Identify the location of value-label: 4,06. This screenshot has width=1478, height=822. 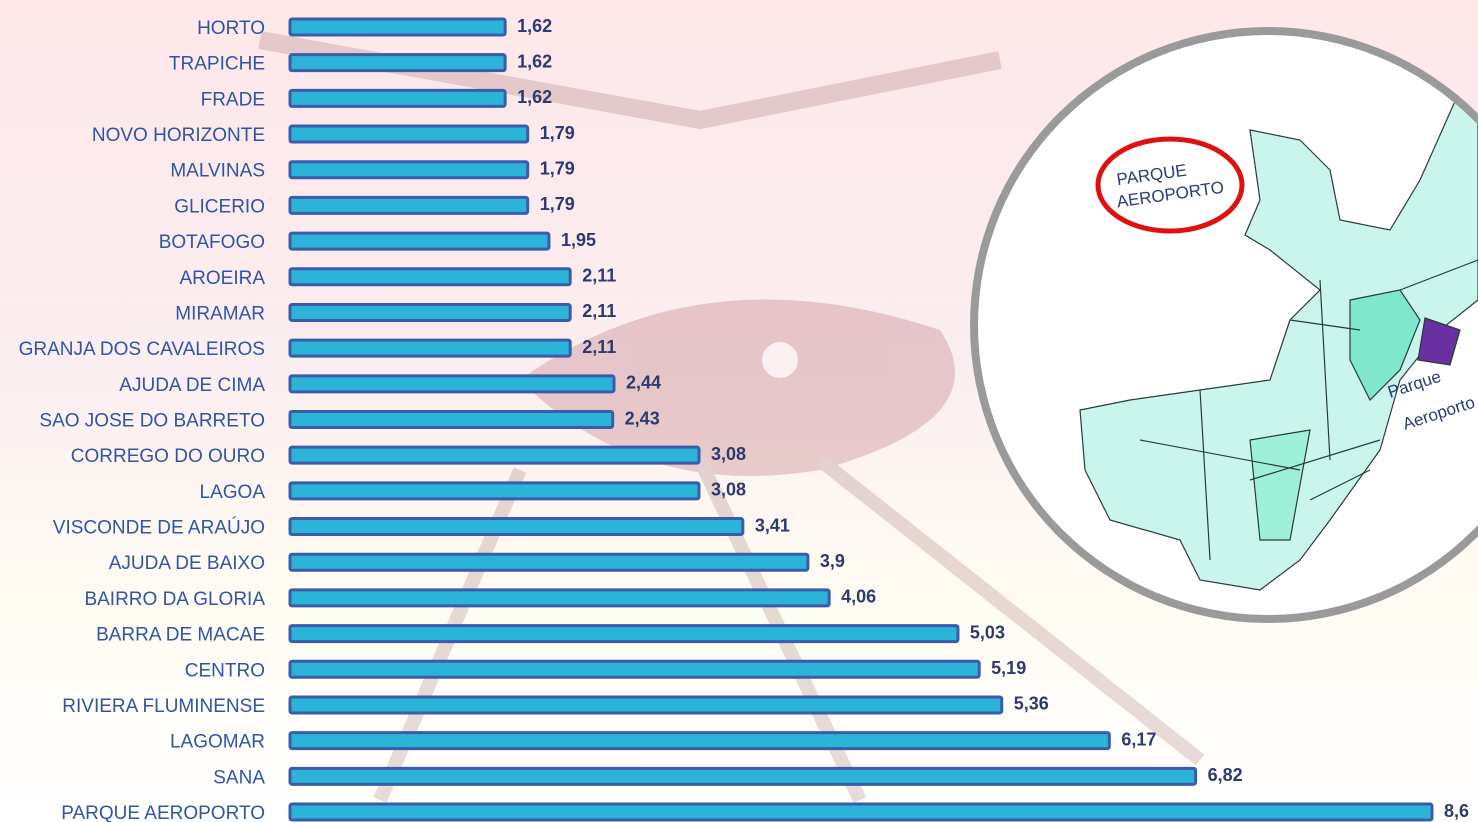
(858, 597).